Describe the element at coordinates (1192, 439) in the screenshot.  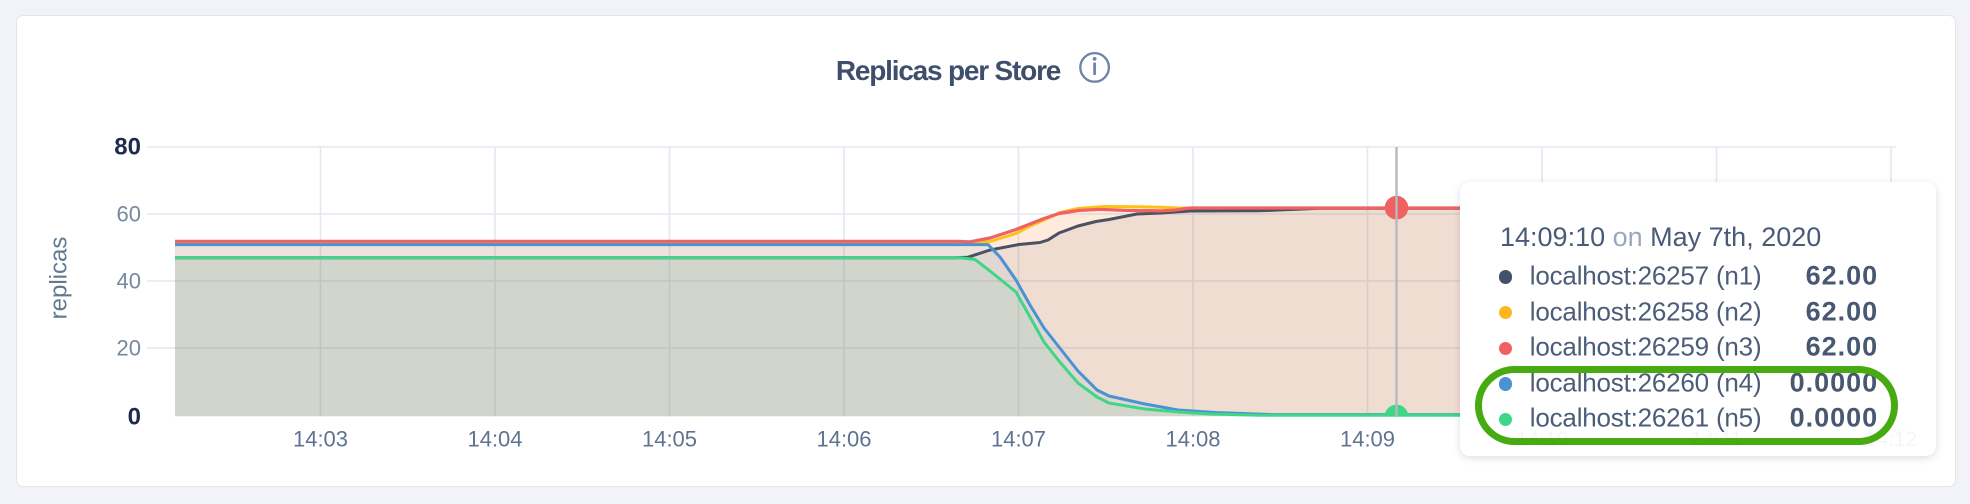
I see `svg-text: 14:08` at that location.